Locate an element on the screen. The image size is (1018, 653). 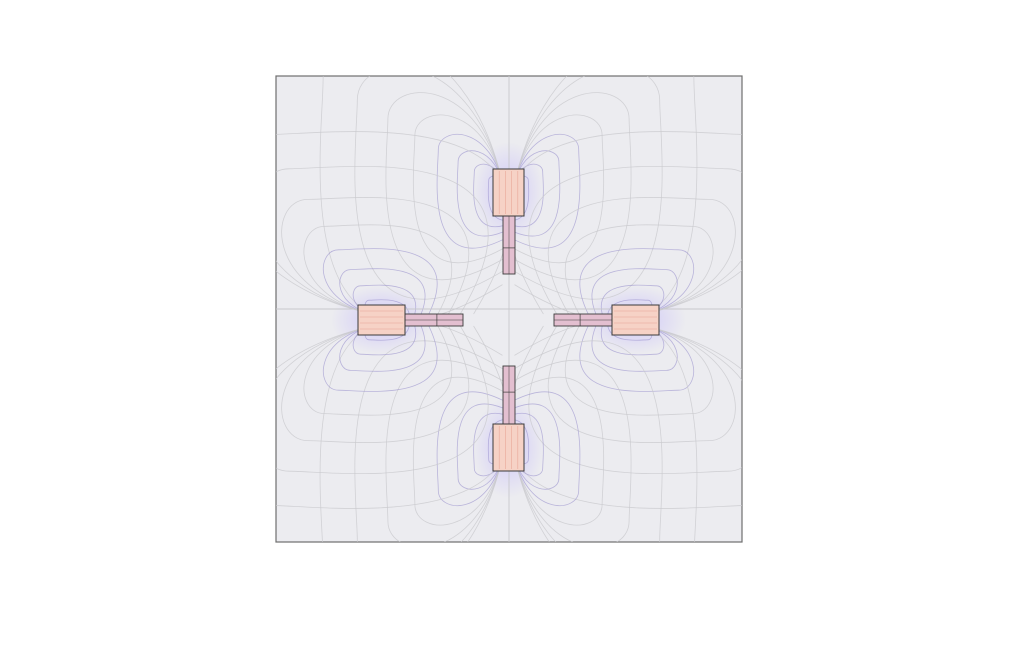
magnets-group is located at coordinates (508, 320).